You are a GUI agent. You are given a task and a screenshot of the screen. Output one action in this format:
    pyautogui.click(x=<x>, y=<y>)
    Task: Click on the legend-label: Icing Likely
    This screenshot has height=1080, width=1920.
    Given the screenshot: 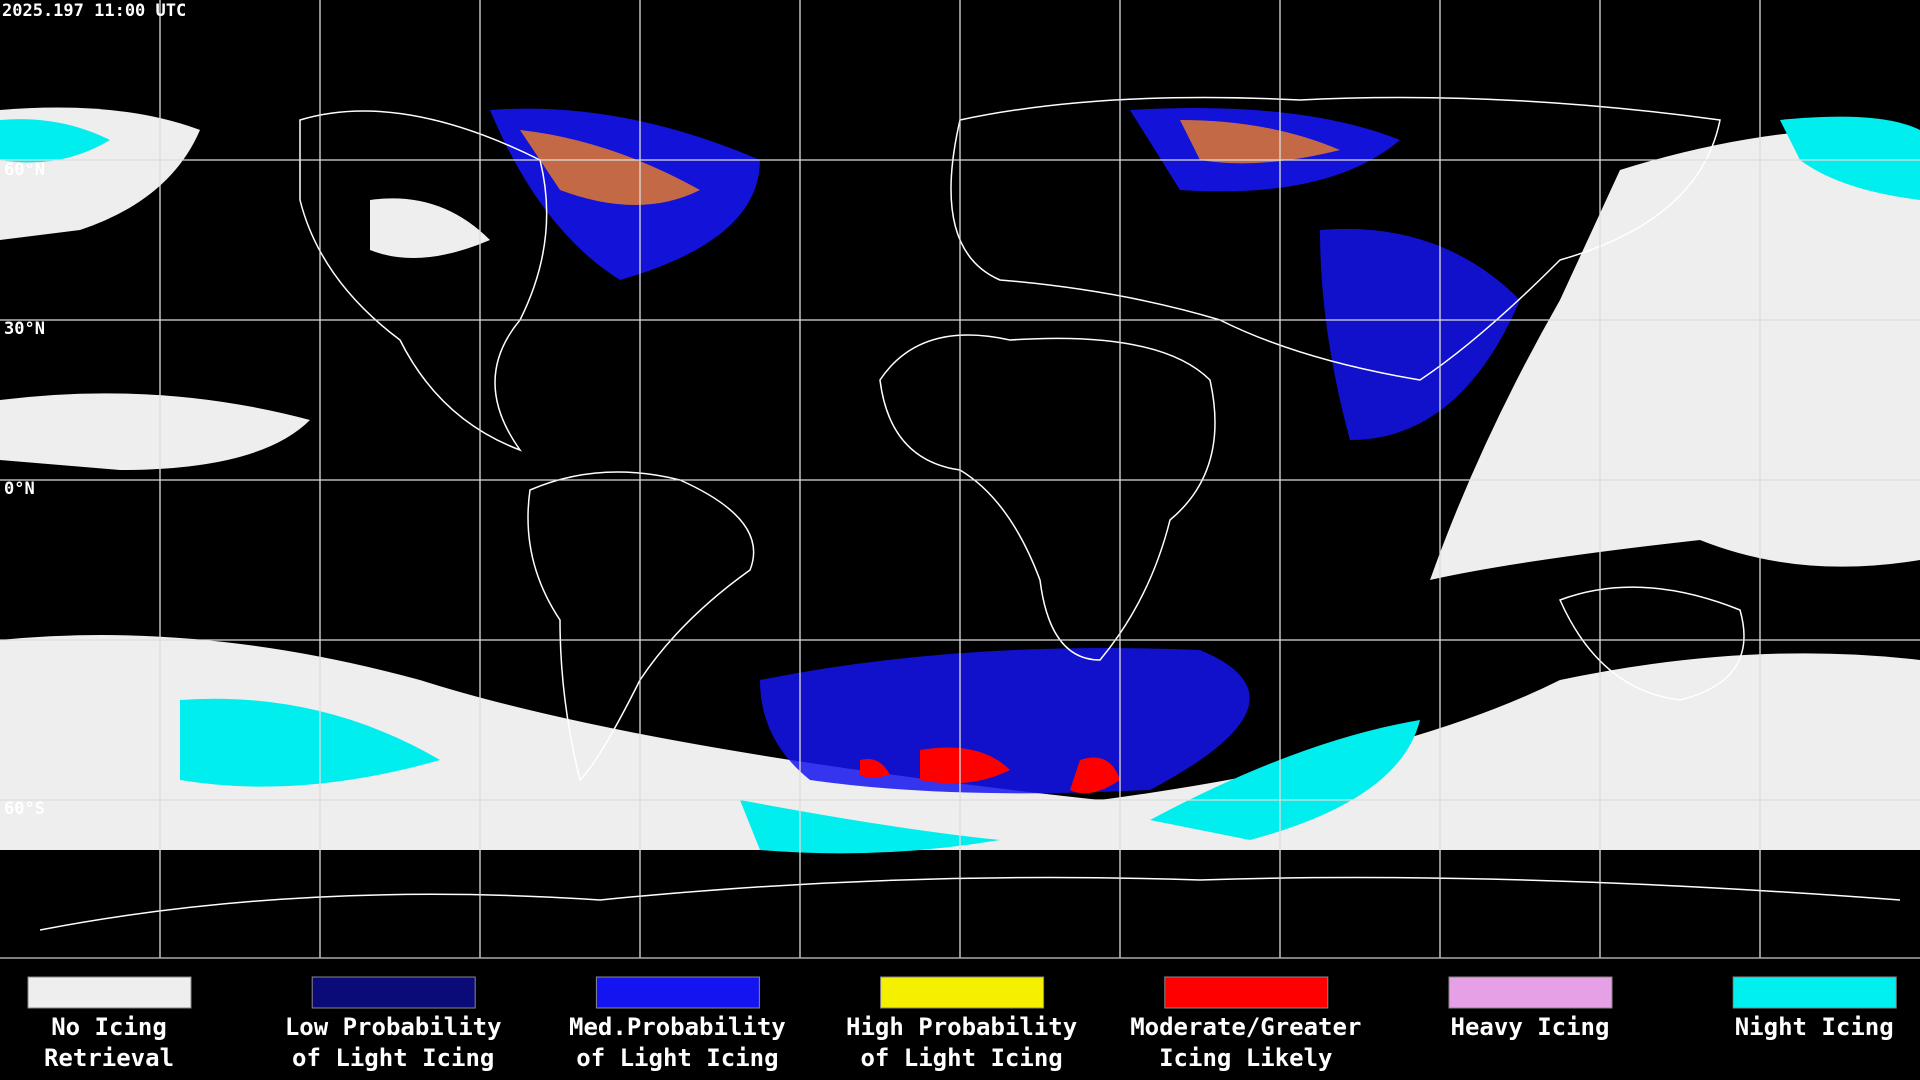 What is the action you would take?
    pyautogui.click(x=1245, y=1058)
    